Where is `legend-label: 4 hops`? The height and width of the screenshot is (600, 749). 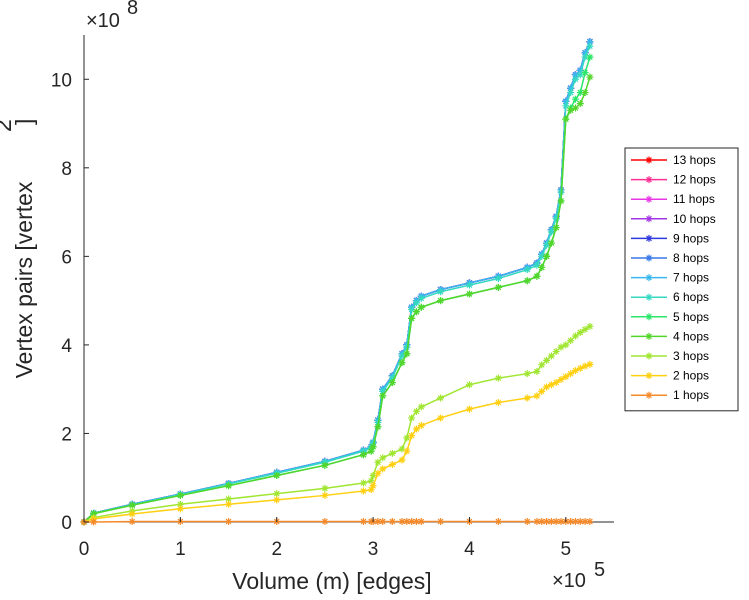
legend-label: 4 hops is located at coordinates (691, 336).